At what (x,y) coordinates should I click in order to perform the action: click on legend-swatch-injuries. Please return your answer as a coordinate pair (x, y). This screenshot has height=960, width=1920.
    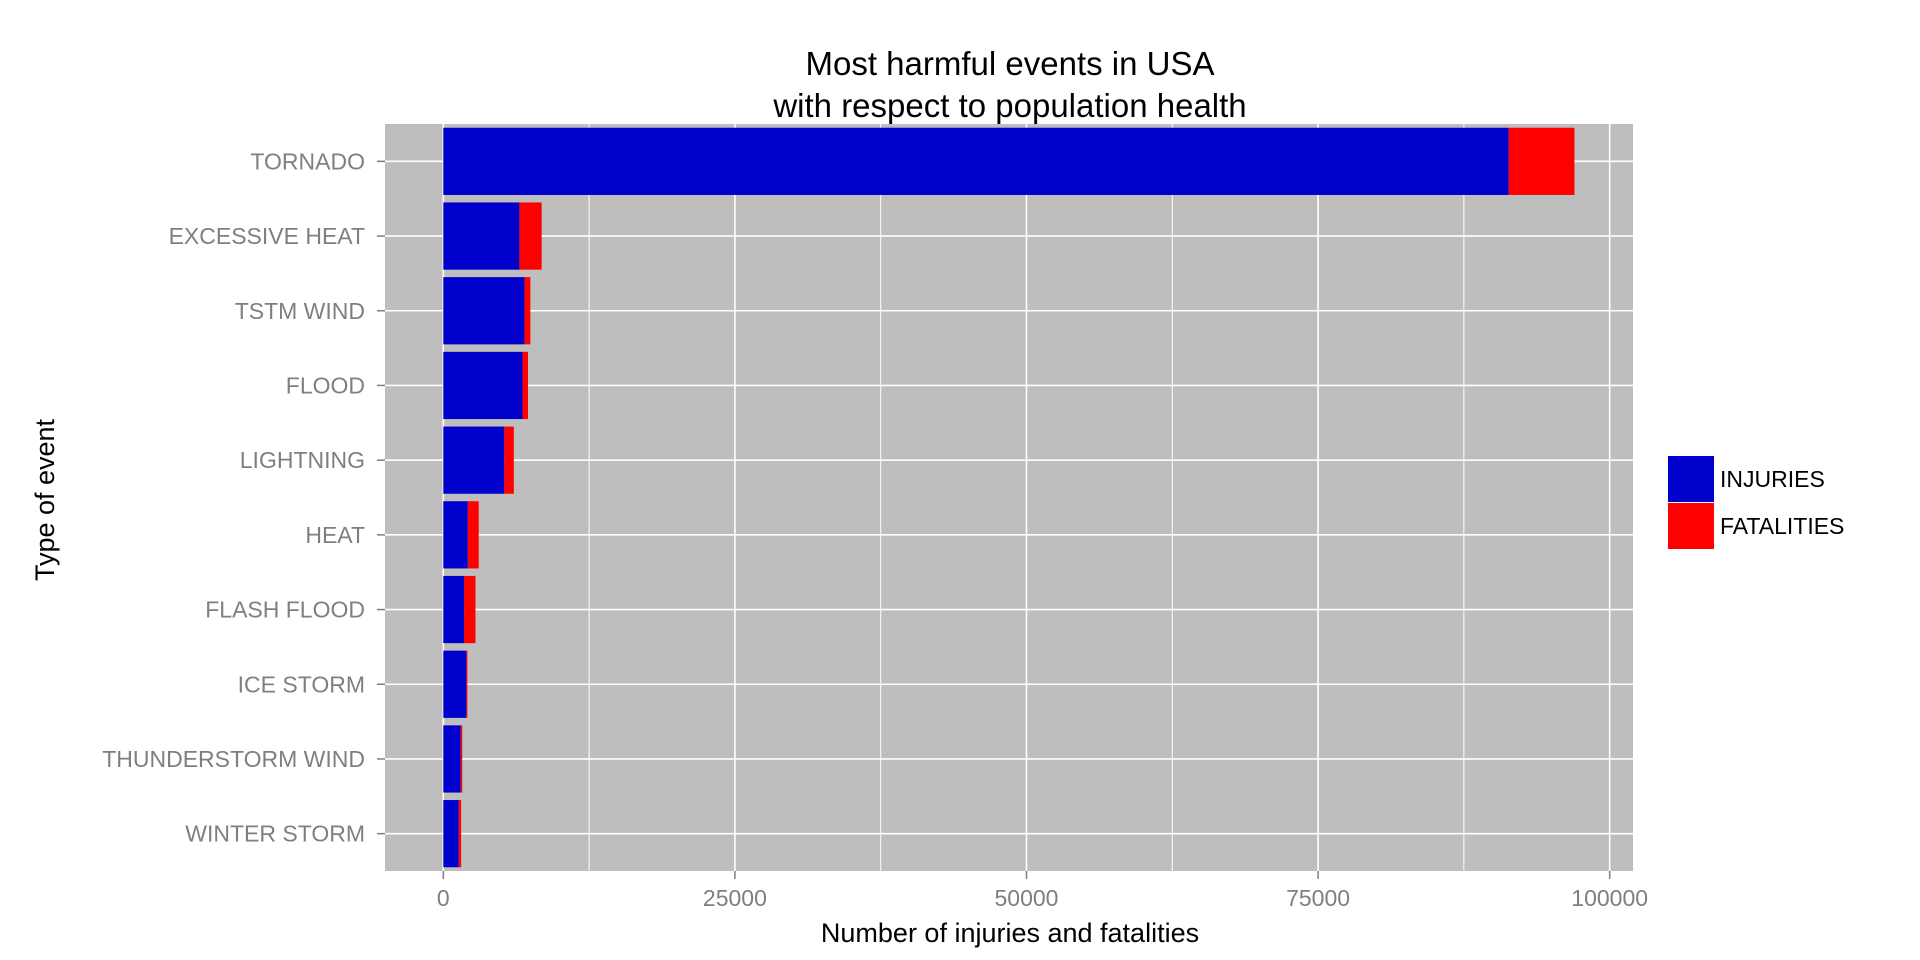
    Looking at the image, I should click on (1691, 479).